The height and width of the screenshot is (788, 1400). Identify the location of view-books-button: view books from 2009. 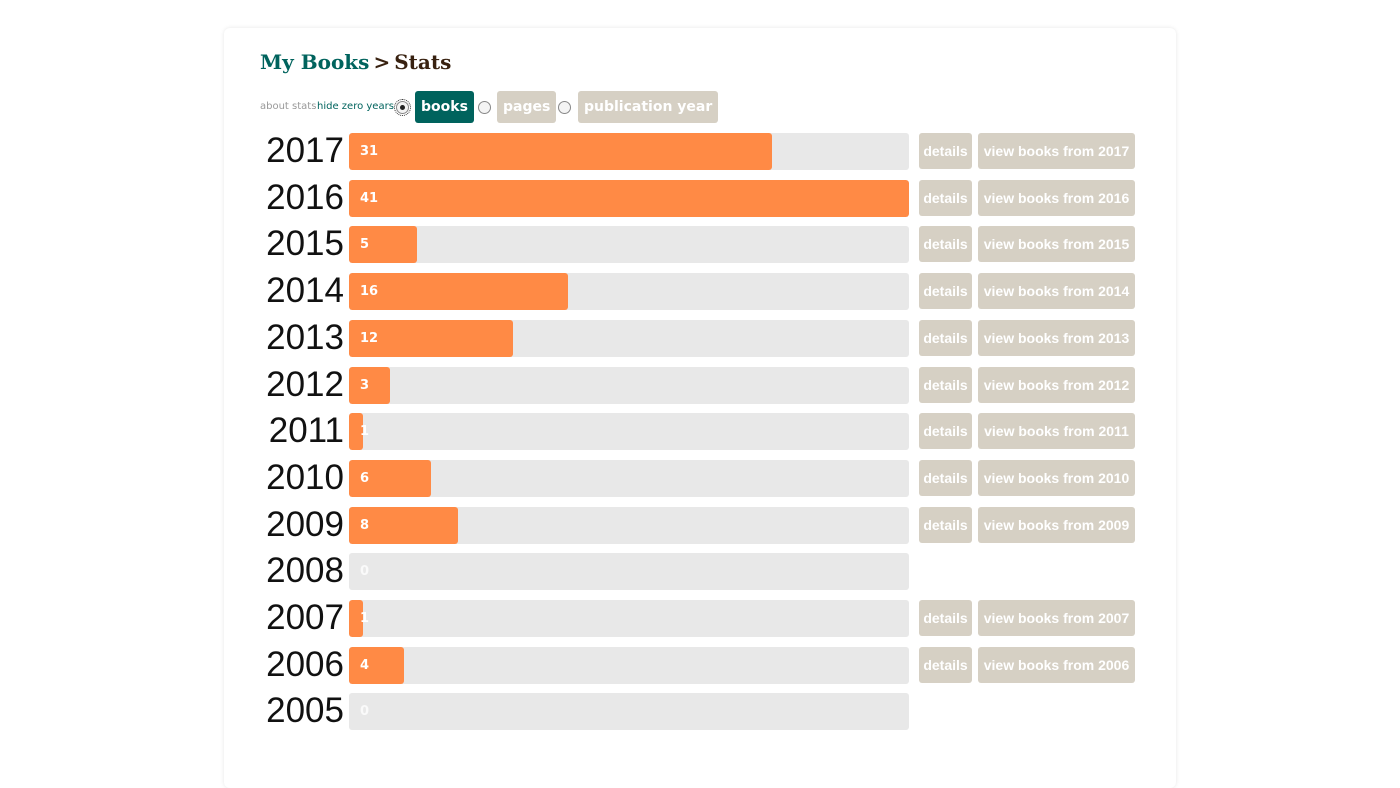
(1056, 525).